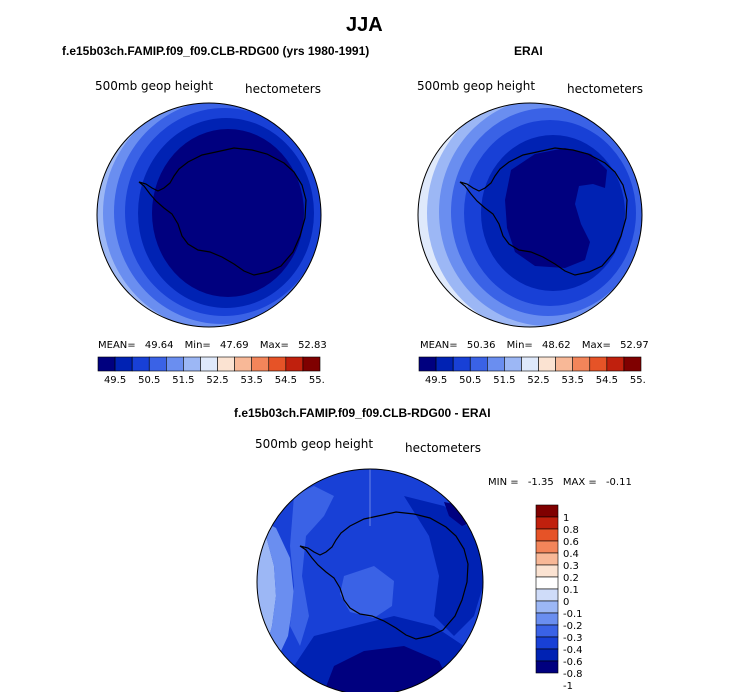  I want to click on obs-polar-map, so click(530, 215).